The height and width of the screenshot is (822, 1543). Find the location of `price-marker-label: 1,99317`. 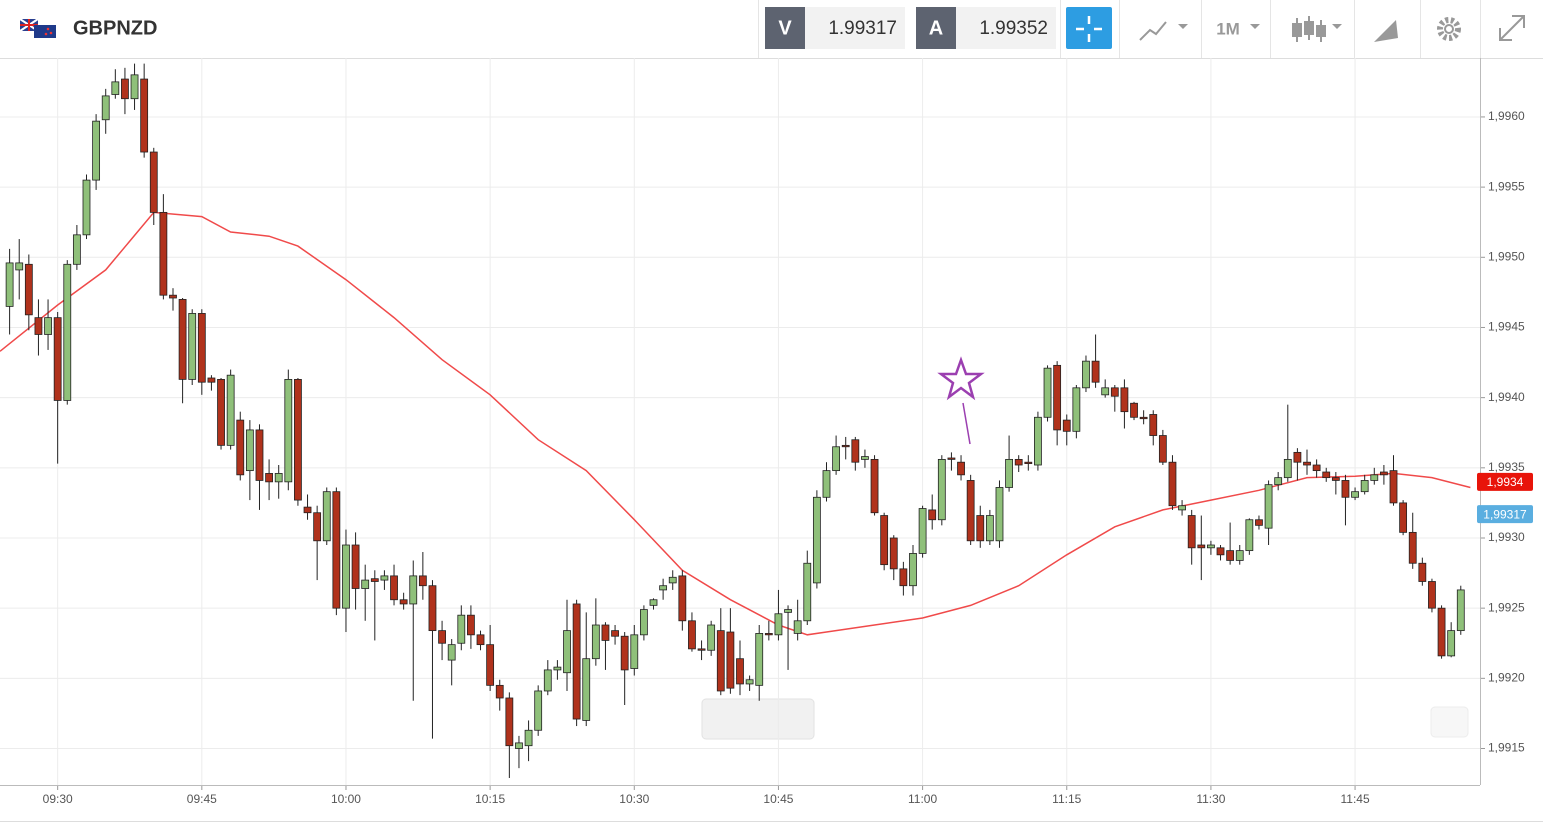

price-marker-label: 1,99317 is located at coordinates (1505, 514).